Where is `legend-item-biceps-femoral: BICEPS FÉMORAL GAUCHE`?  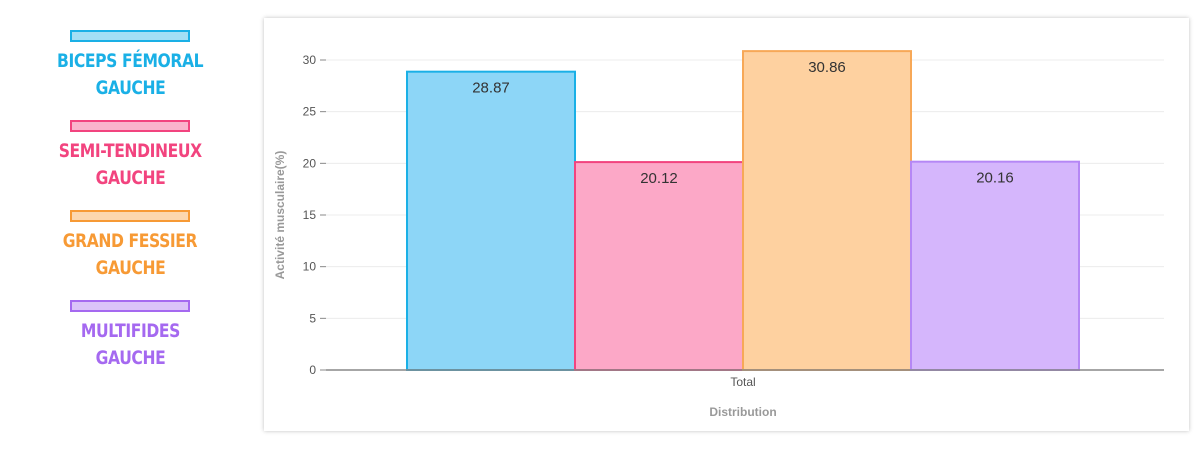 legend-item-biceps-femoral: BICEPS FÉMORAL GAUCHE is located at coordinates (130, 66).